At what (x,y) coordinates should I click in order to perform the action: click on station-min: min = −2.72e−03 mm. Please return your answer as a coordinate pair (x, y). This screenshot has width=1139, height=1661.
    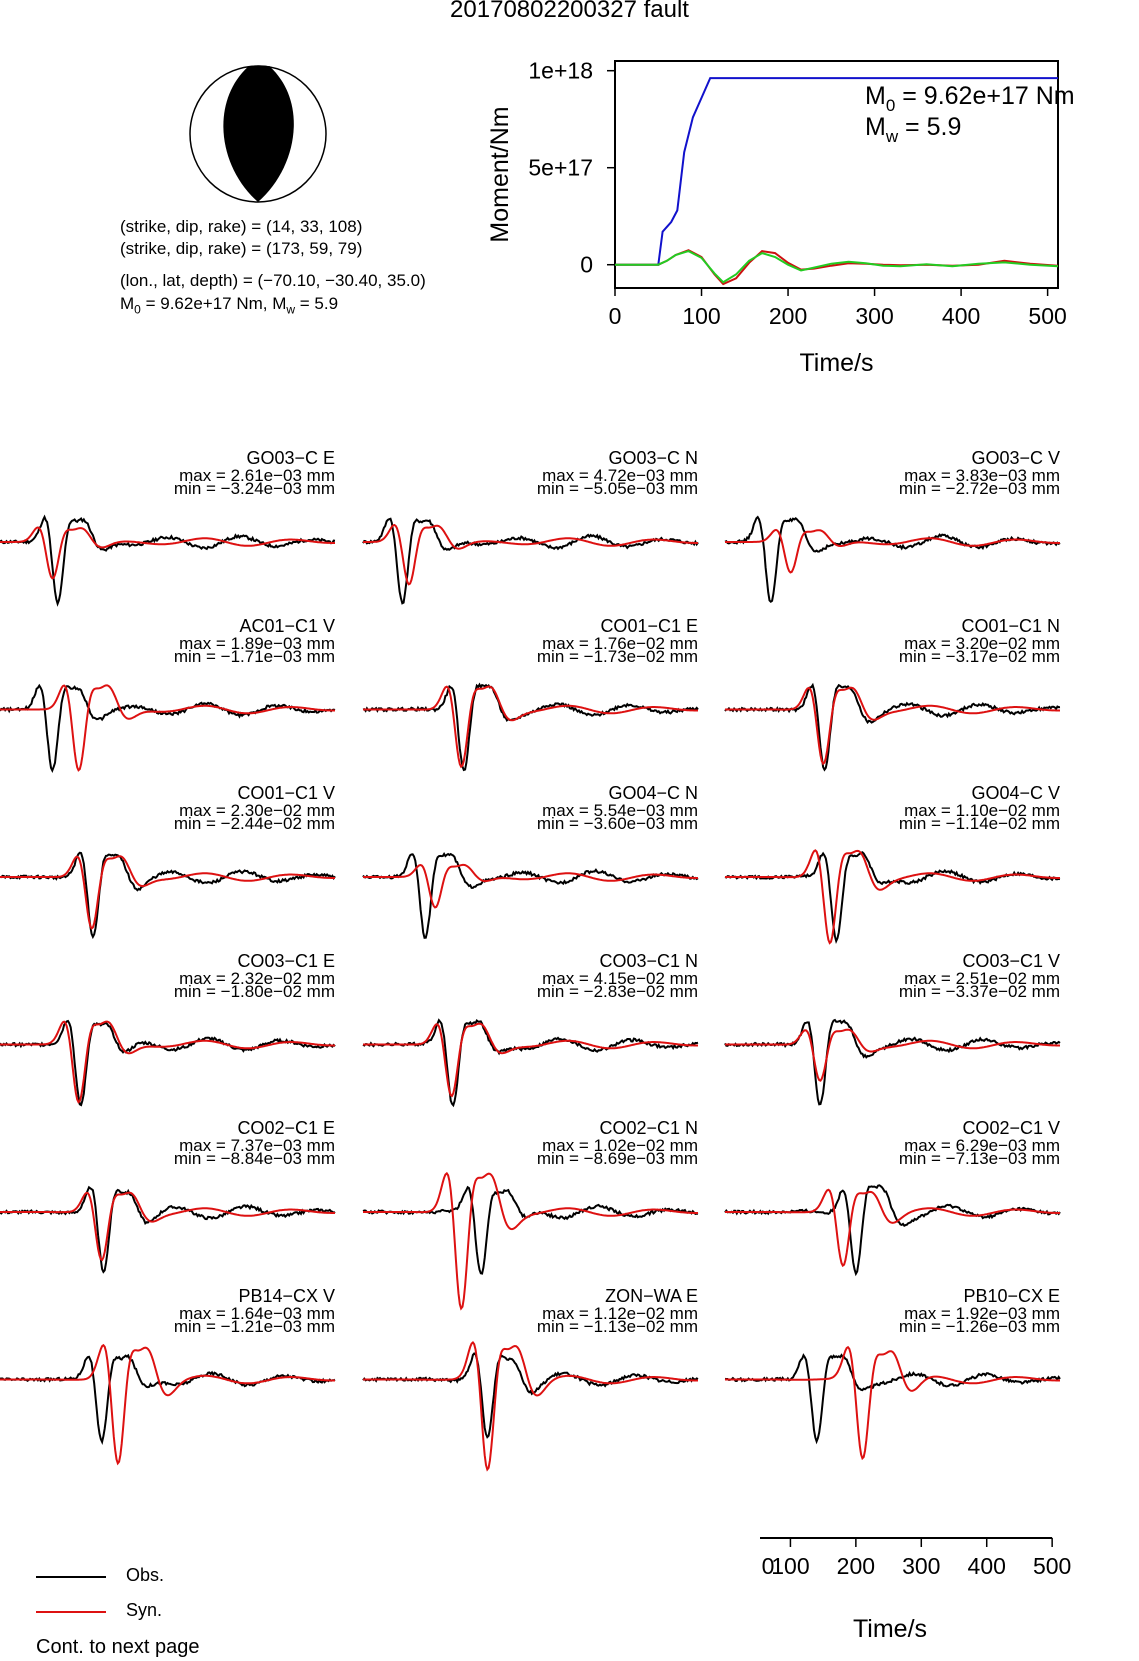
    Looking at the image, I should click on (979, 488).